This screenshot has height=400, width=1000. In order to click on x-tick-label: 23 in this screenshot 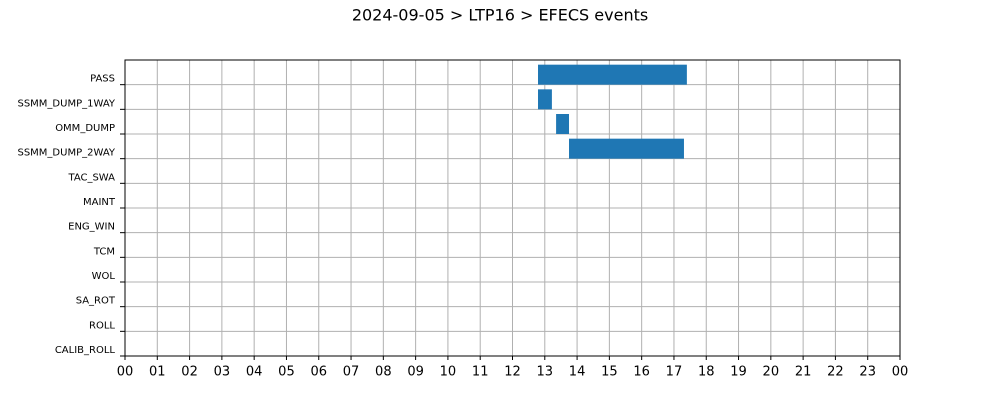, I will do `click(867, 372)`.